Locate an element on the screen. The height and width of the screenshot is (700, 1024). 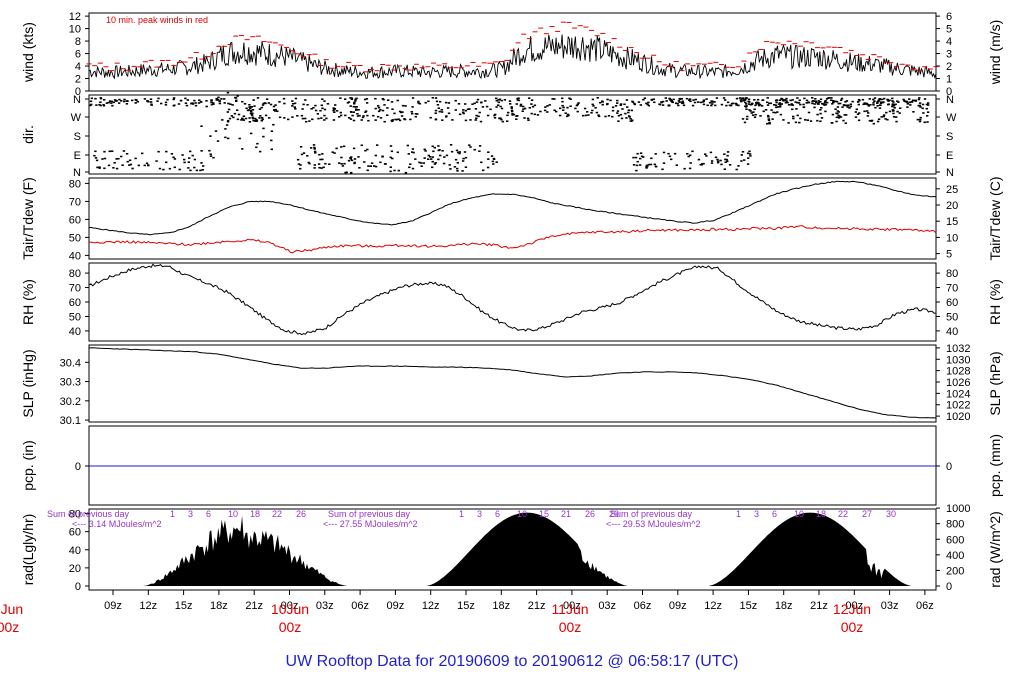
ytick-label-slp: 30.1 is located at coordinates (70, 421).